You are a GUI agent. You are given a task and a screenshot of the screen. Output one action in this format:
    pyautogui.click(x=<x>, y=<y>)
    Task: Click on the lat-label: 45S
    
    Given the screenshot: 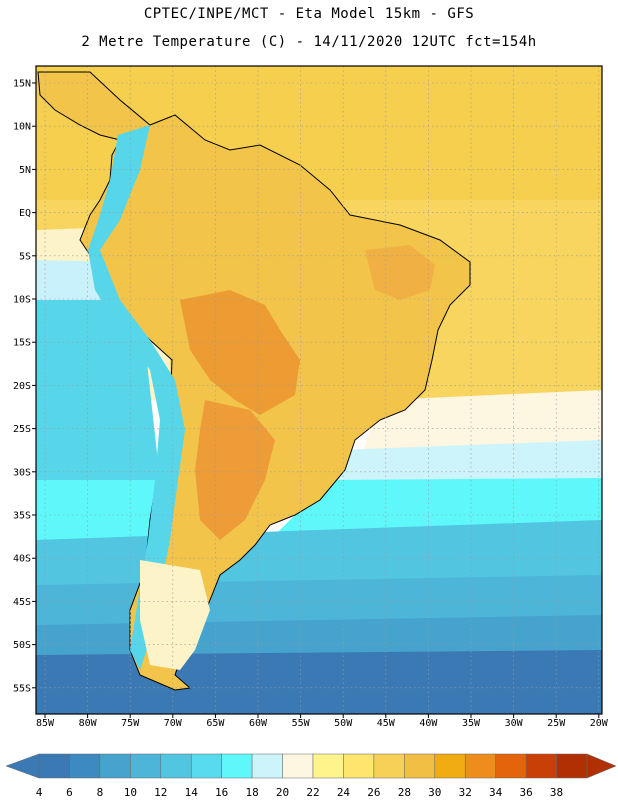 What is the action you would take?
    pyautogui.click(x=22, y=602)
    